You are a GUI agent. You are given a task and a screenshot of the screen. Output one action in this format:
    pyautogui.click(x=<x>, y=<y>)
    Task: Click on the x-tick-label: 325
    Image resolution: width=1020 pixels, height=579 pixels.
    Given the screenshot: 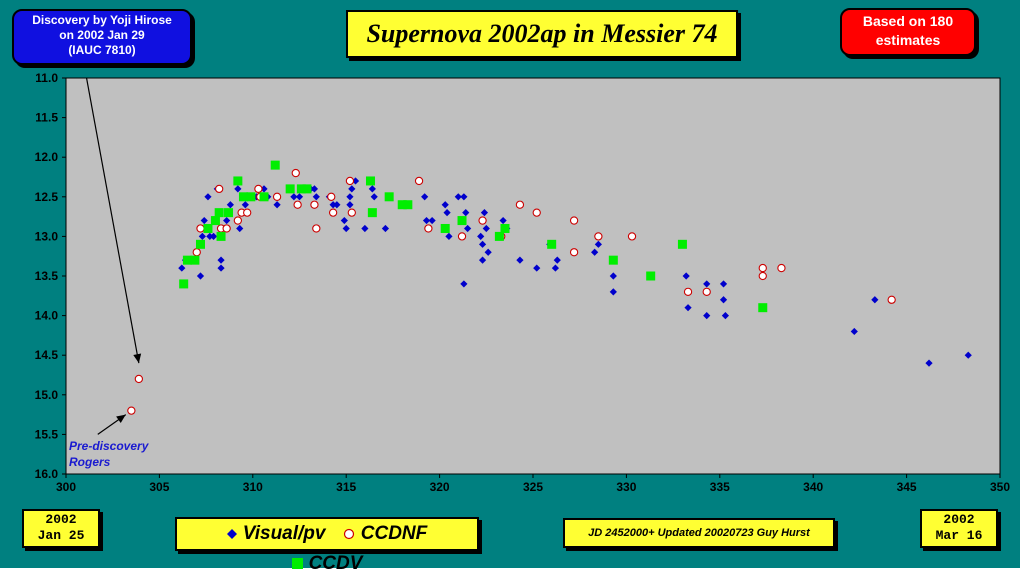 What is the action you would take?
    pyautogui.click(x=533, y=487)
    